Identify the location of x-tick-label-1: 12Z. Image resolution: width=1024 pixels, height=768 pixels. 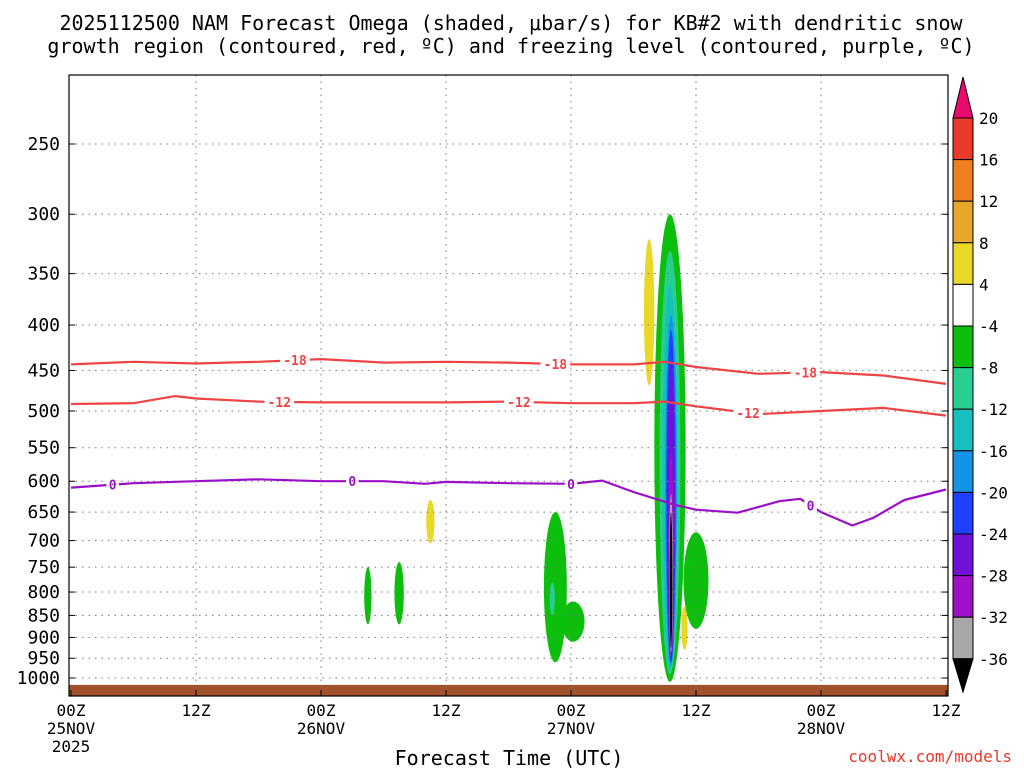
(196, 710).